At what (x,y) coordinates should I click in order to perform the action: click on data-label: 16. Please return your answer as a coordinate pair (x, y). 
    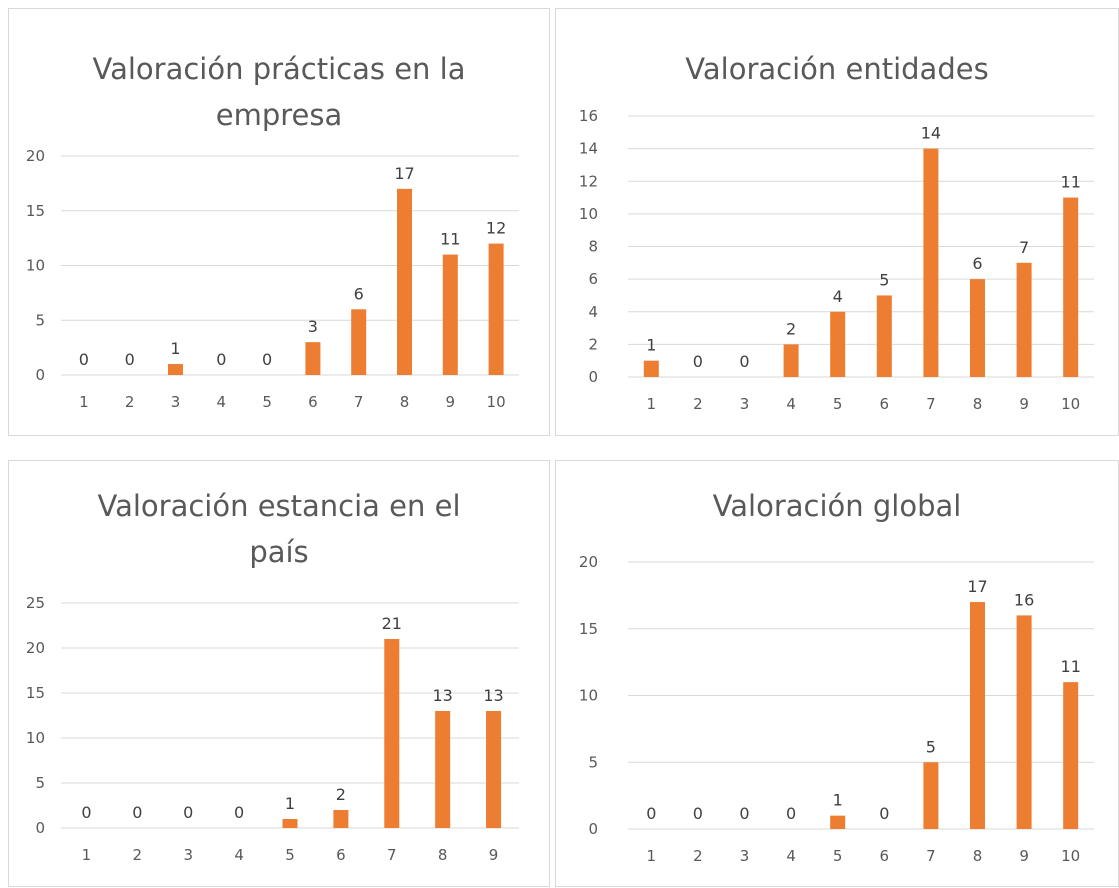
    Looking at the image, I should click on (1024, 599).